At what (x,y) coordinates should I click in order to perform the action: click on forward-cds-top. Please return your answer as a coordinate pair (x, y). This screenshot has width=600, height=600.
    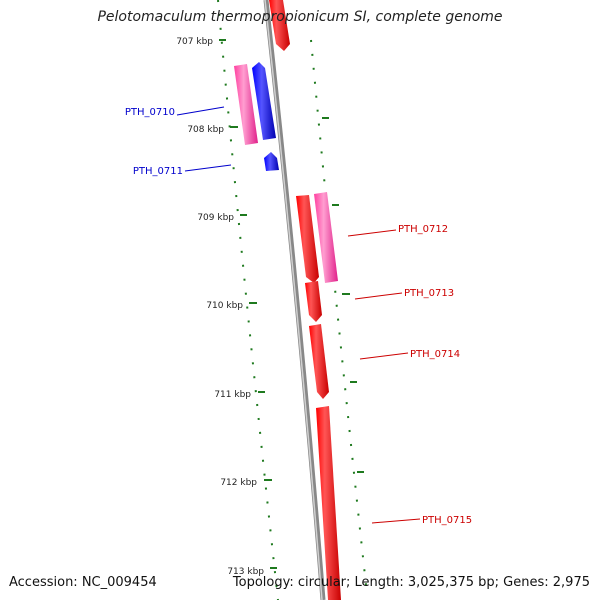
    Looking at the image, I should click on (279, 25).